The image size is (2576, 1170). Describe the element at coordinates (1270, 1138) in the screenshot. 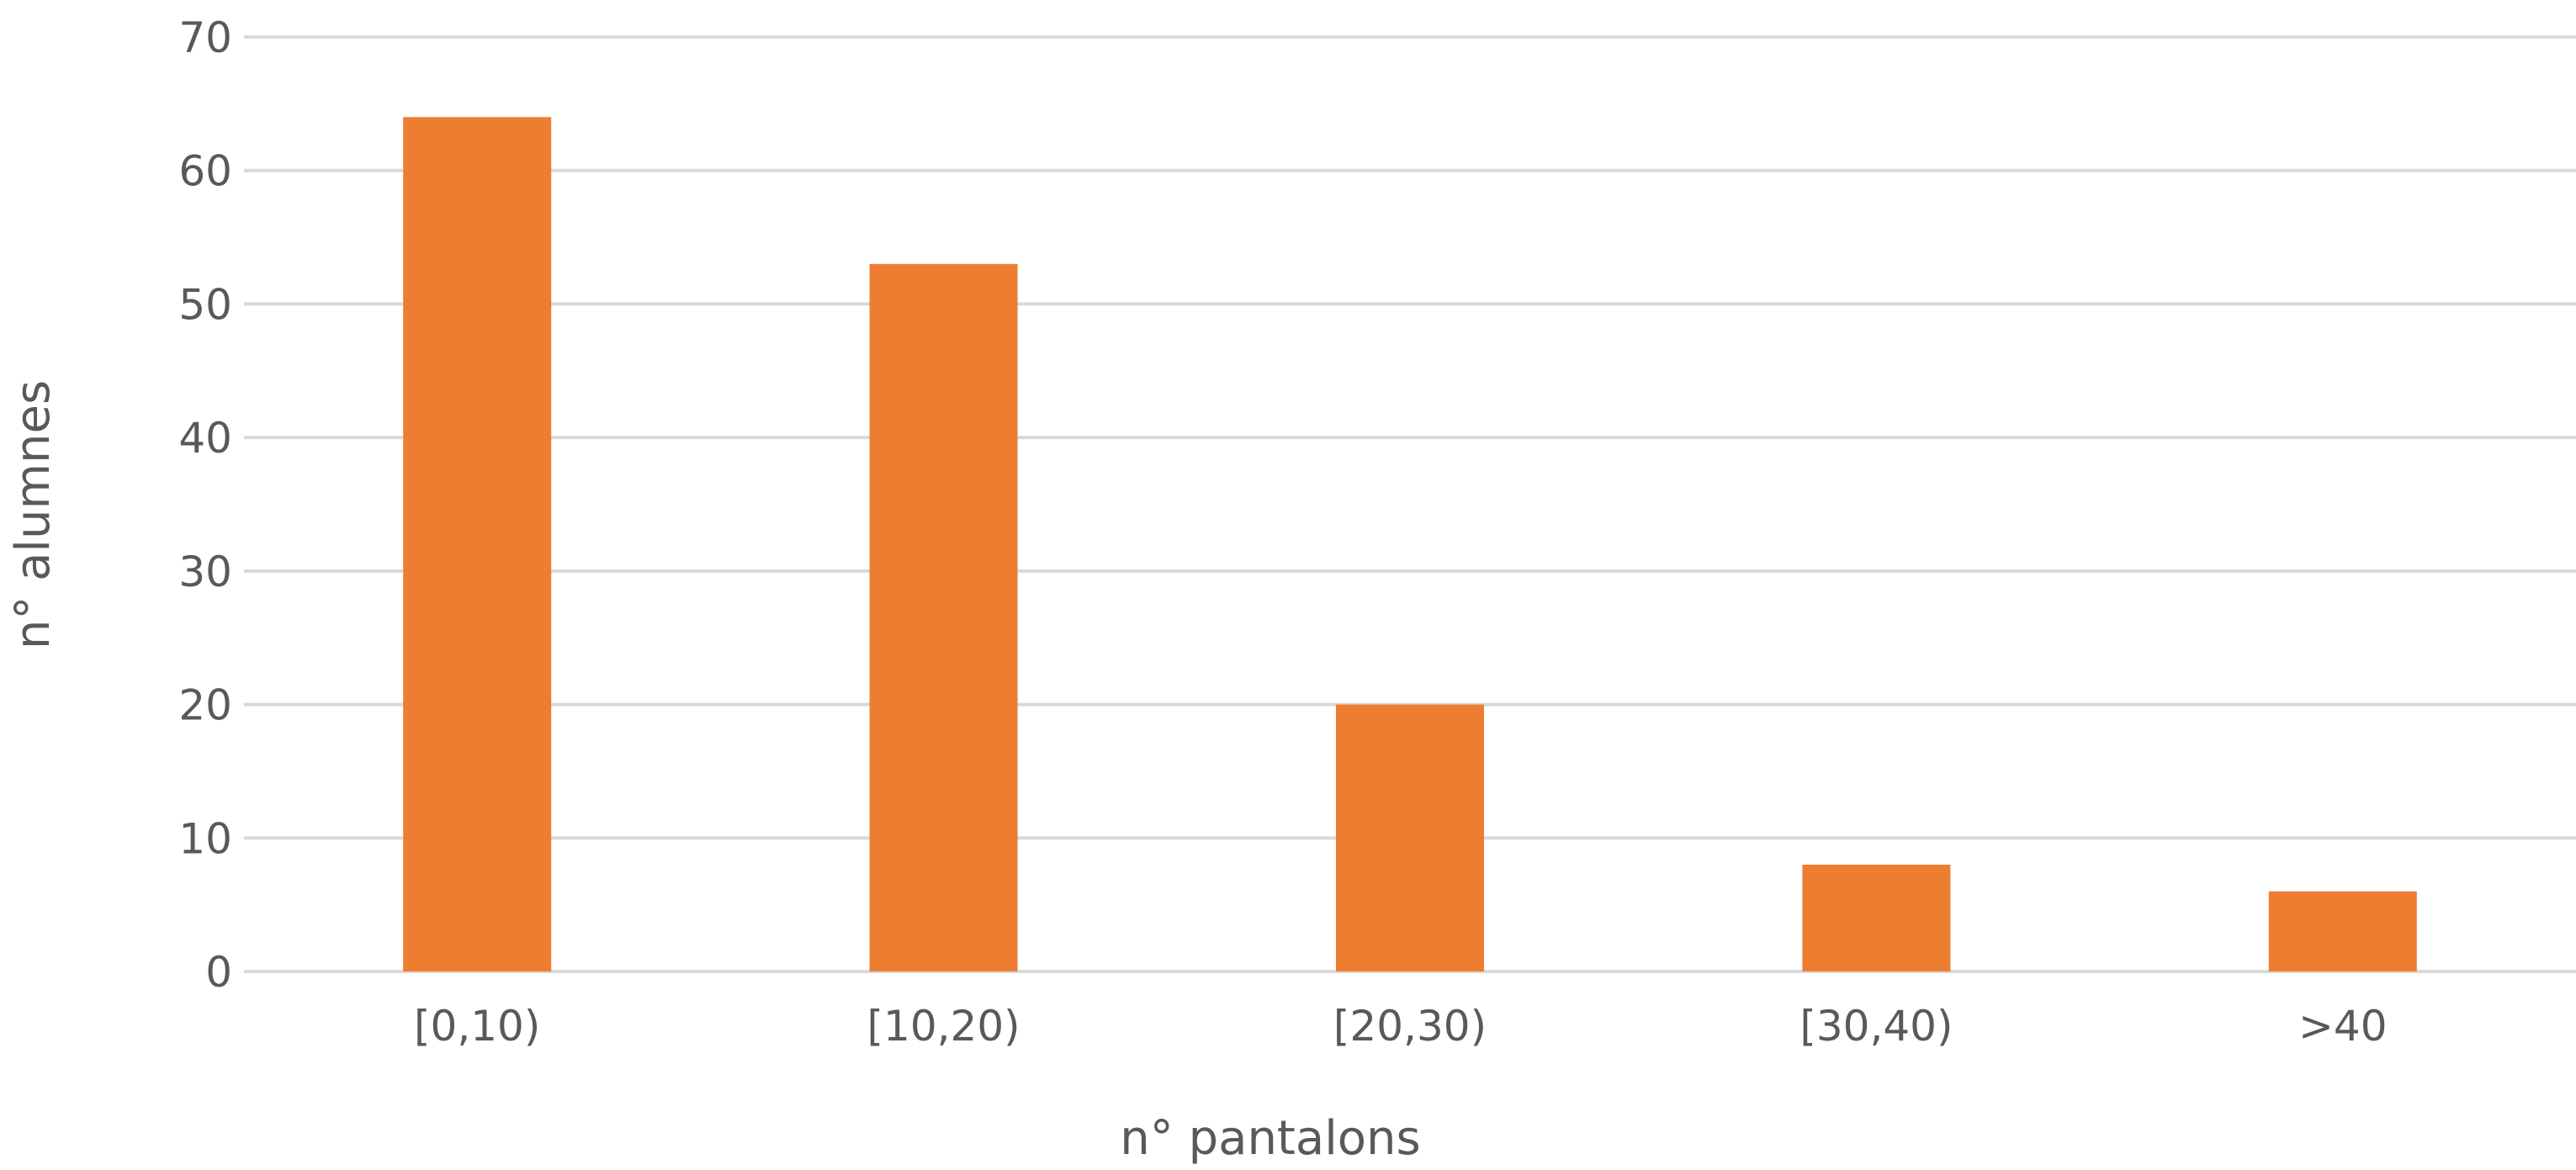

I see `x-axis-title: n° pantalons` at that location.